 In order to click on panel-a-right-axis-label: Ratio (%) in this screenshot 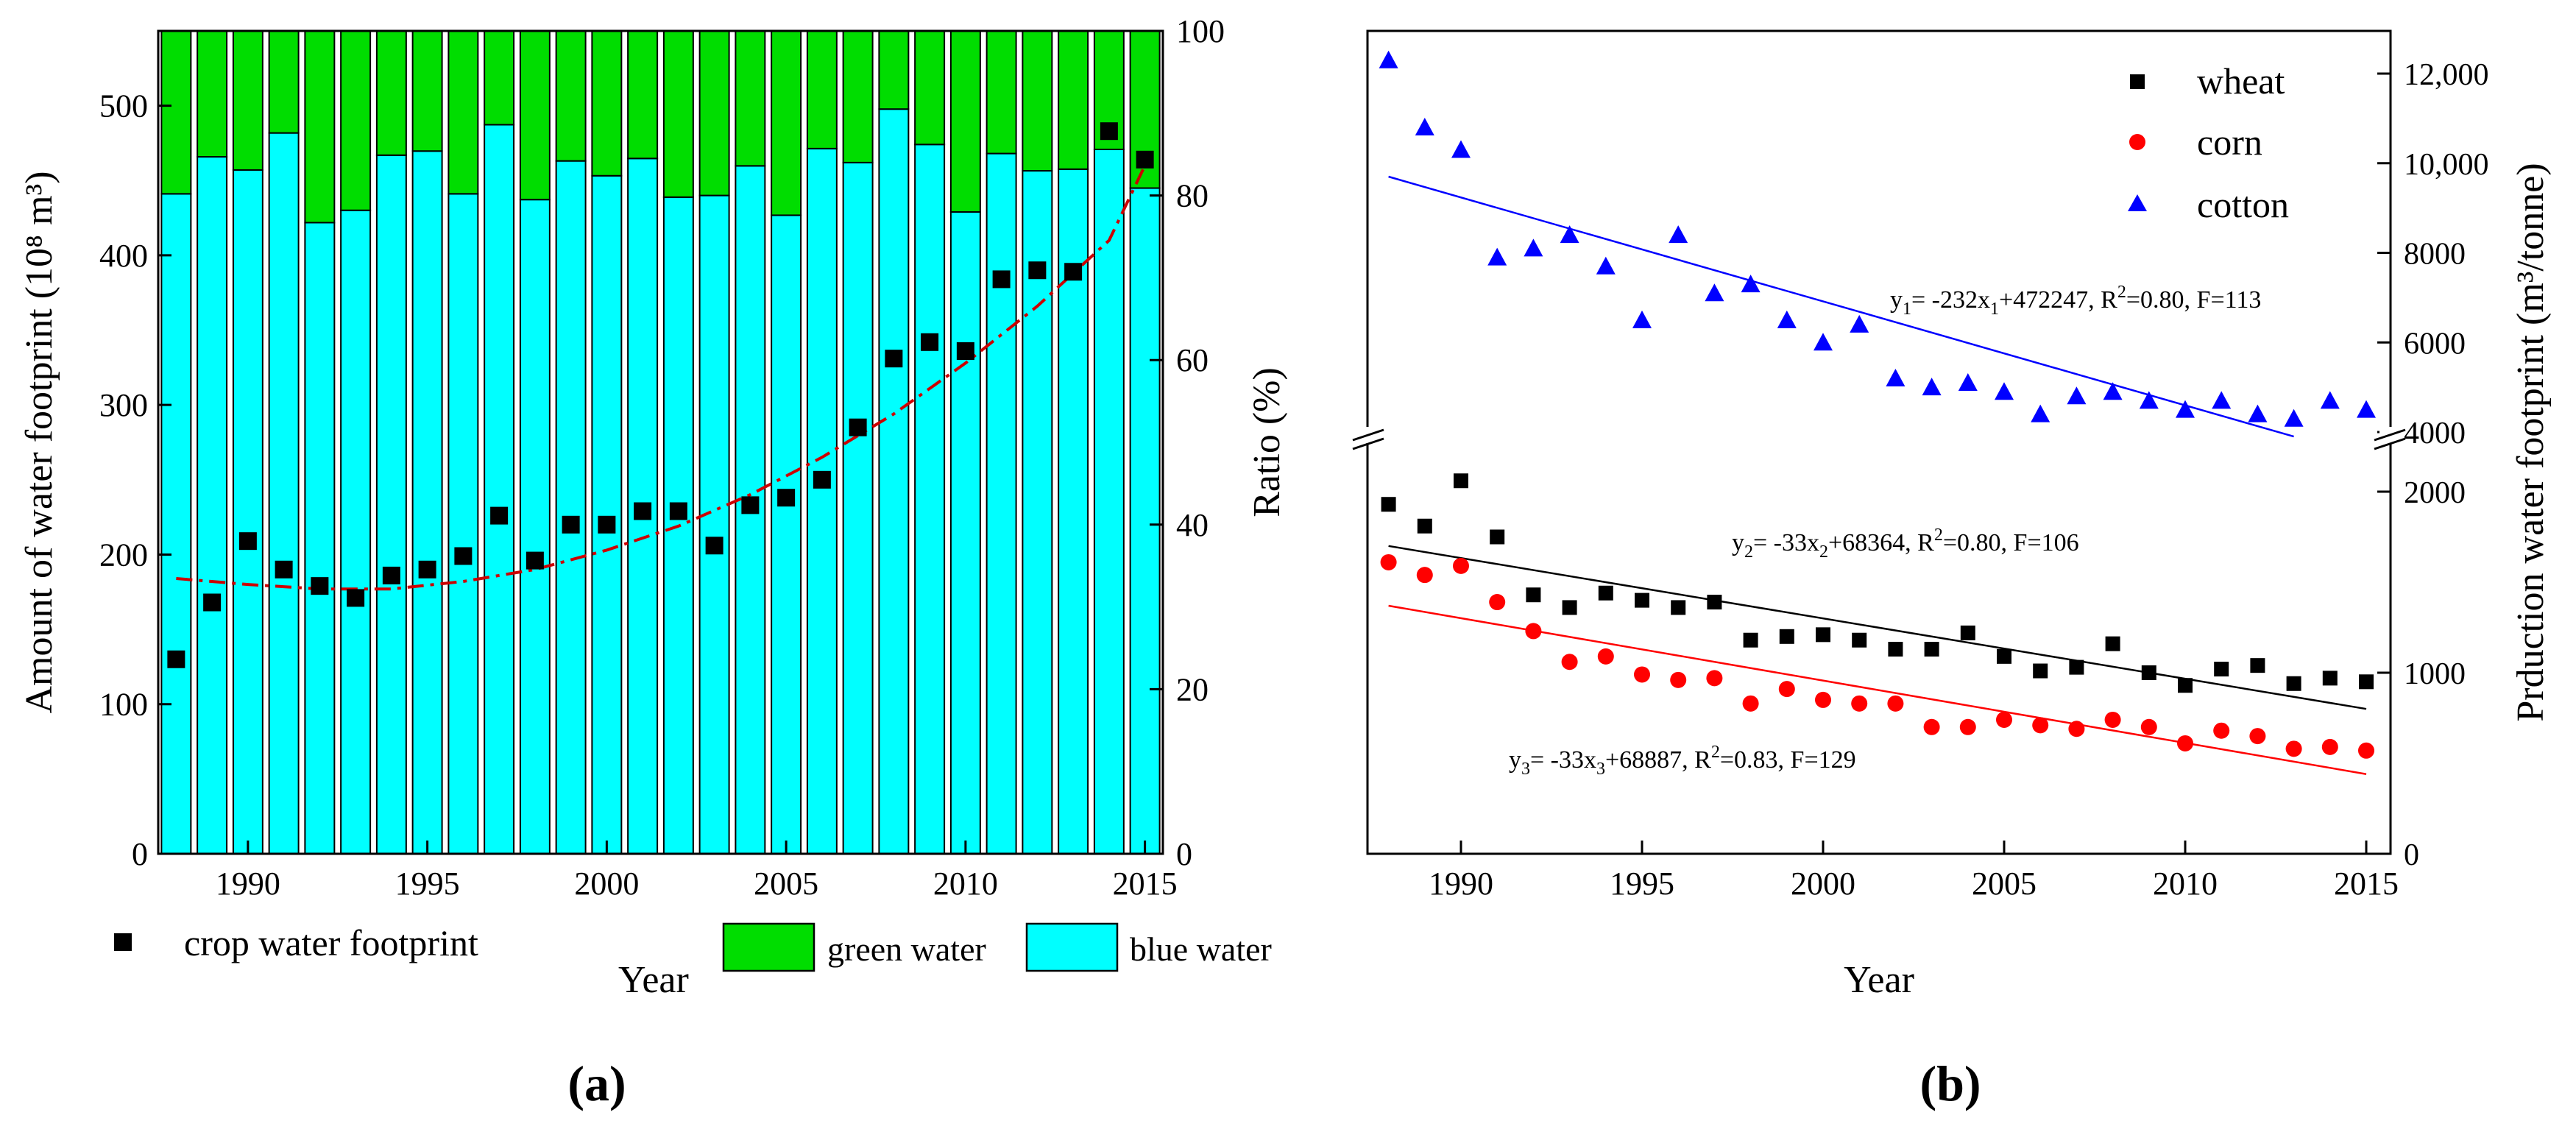, I will do `click(1267, 442)`.